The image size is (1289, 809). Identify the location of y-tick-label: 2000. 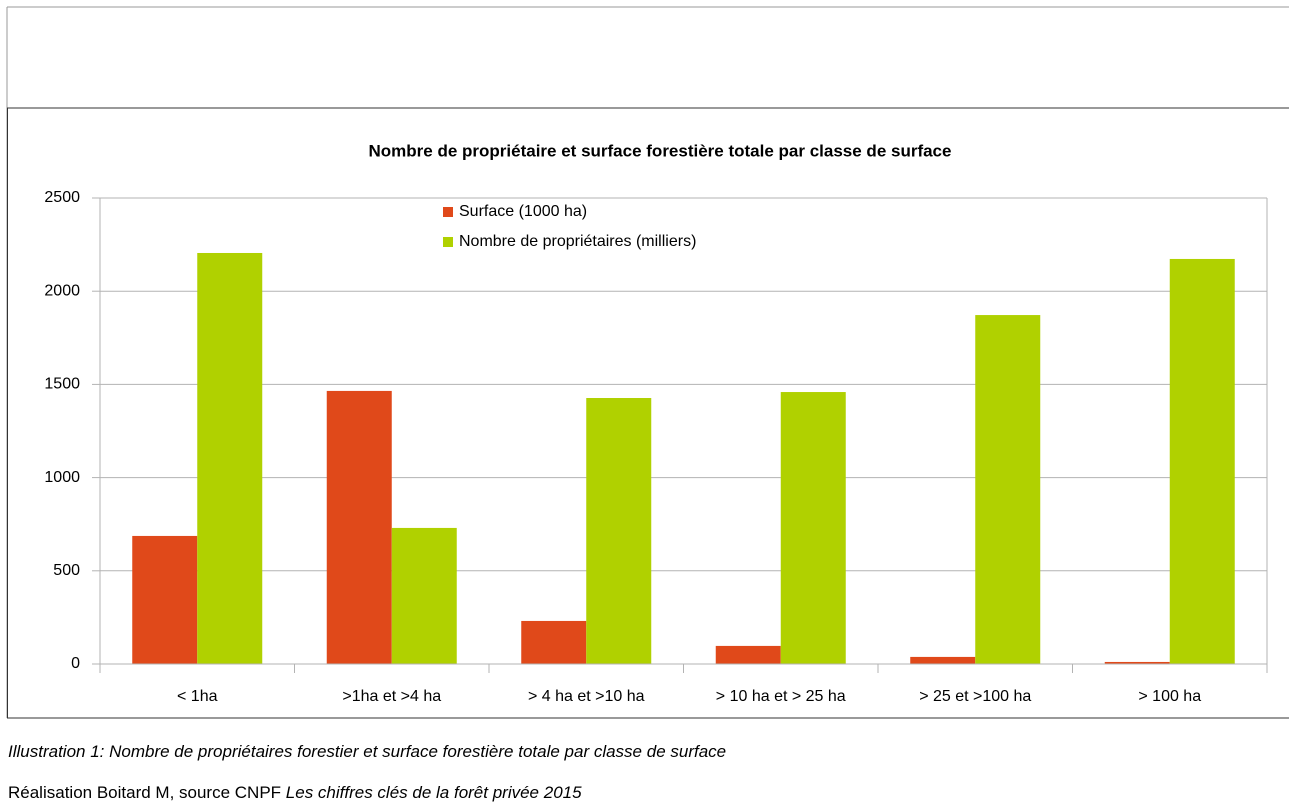
(62, 290).